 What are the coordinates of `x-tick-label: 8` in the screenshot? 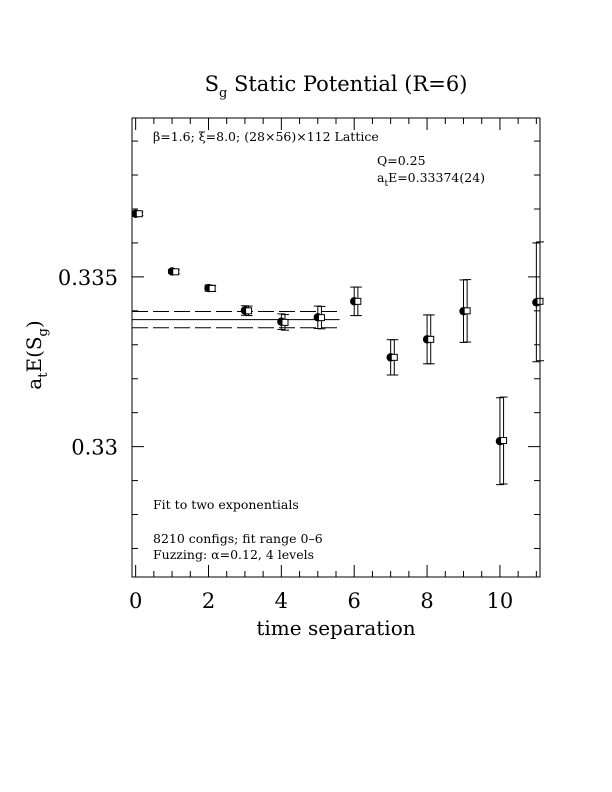 It's located at (426, 601).